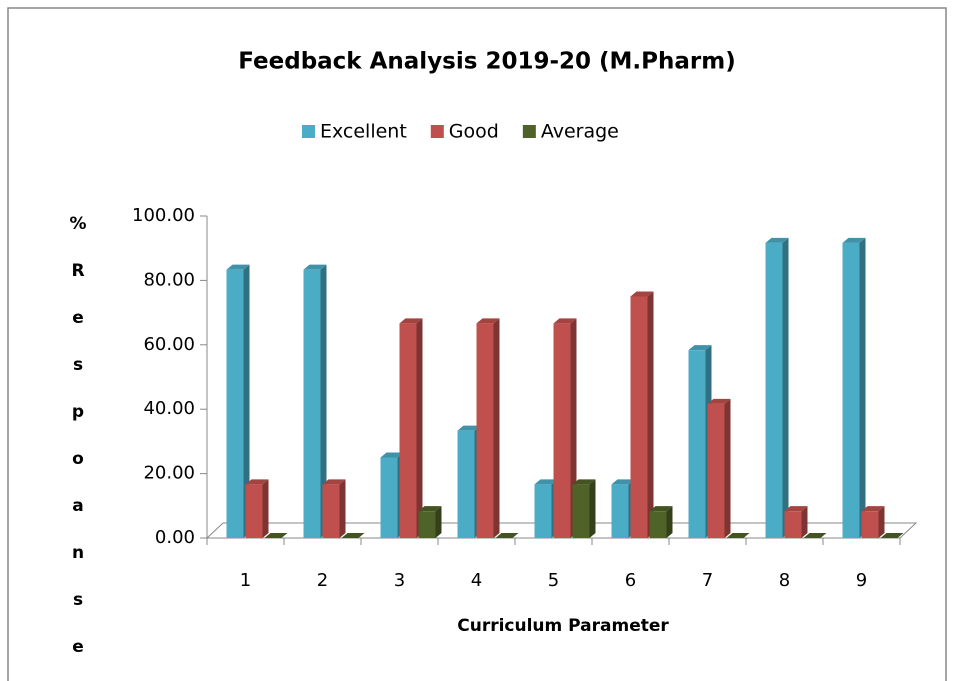 This screenshot has height=681, width=954. I want to click on x-tick-label: 6, so click(630, 580).